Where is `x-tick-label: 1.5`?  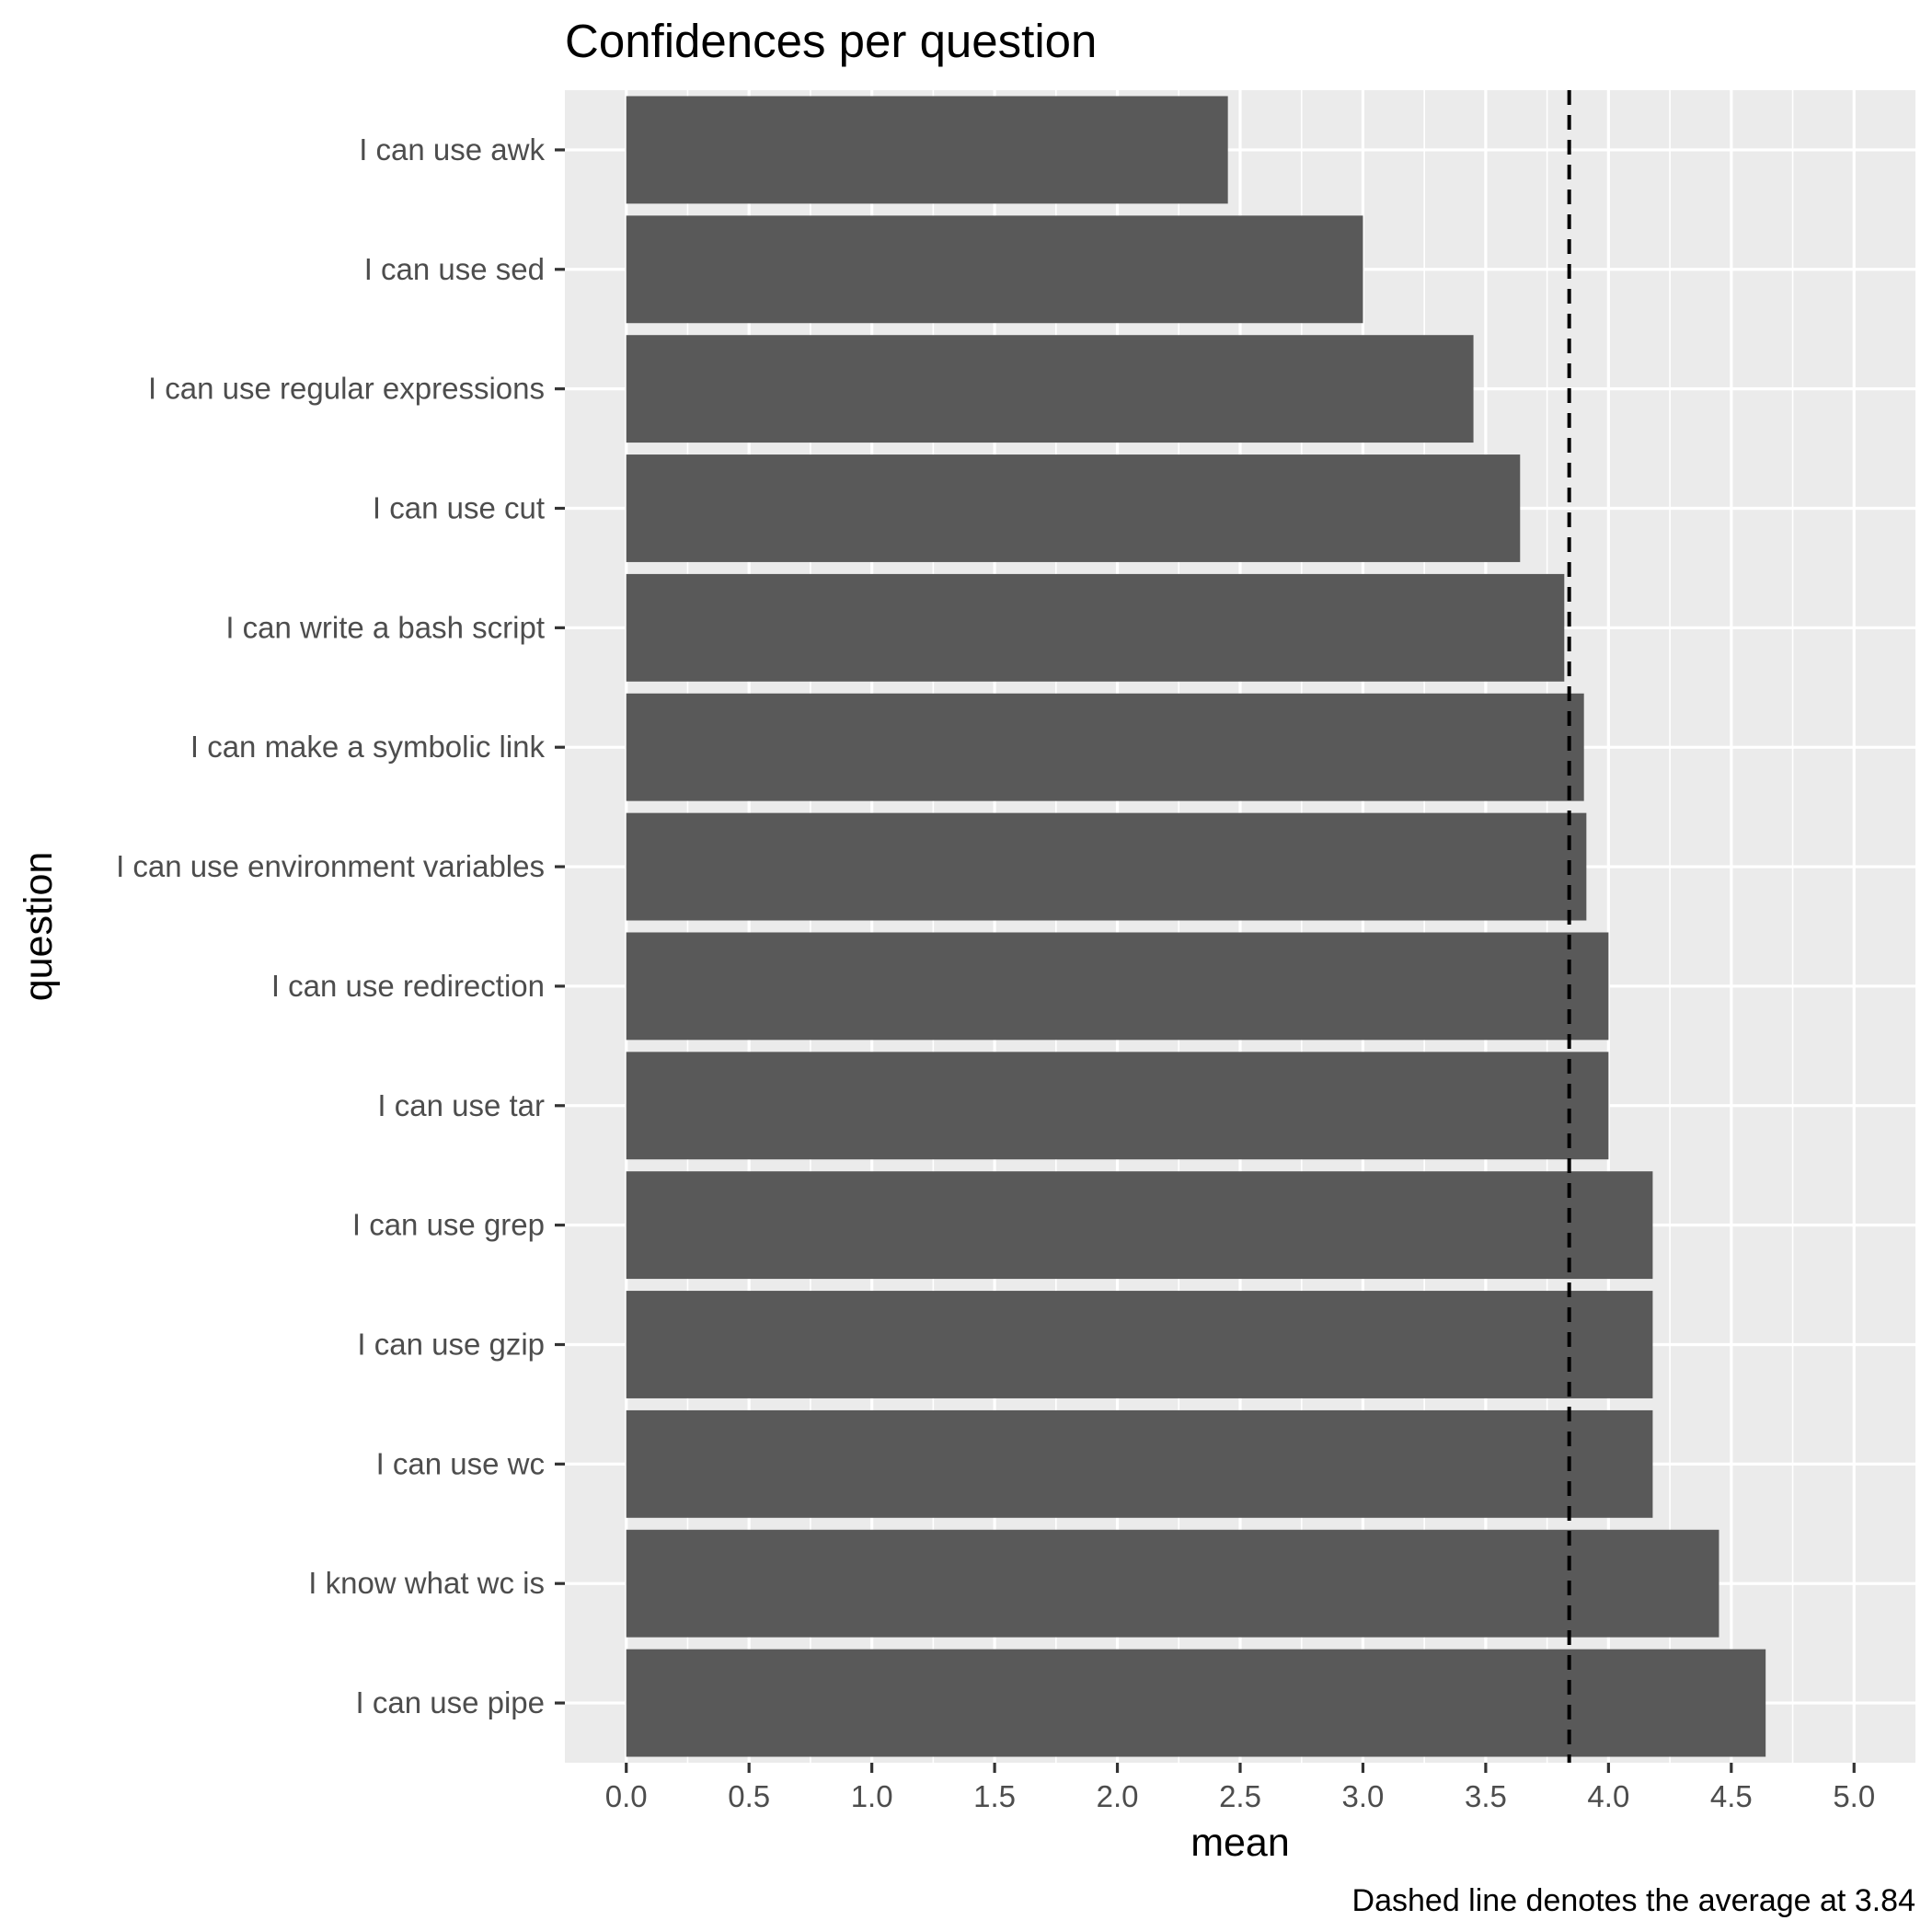
x-tick-label: 1.5 is located at coordinates (995, 1796).